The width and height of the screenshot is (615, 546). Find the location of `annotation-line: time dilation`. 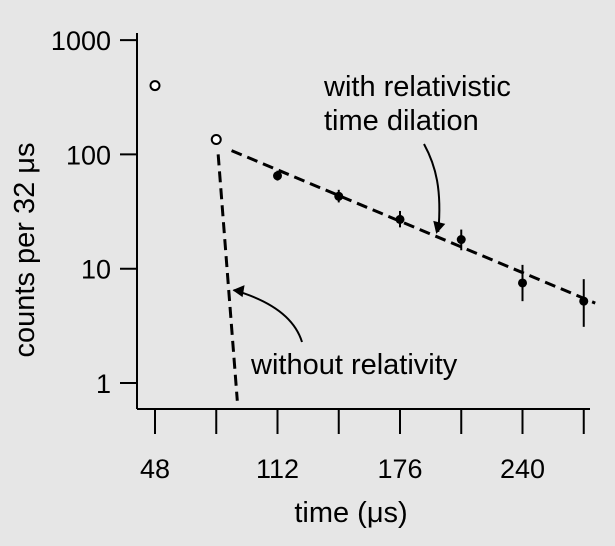

annotation-line: time dilation is located at coordinates (401, 121).